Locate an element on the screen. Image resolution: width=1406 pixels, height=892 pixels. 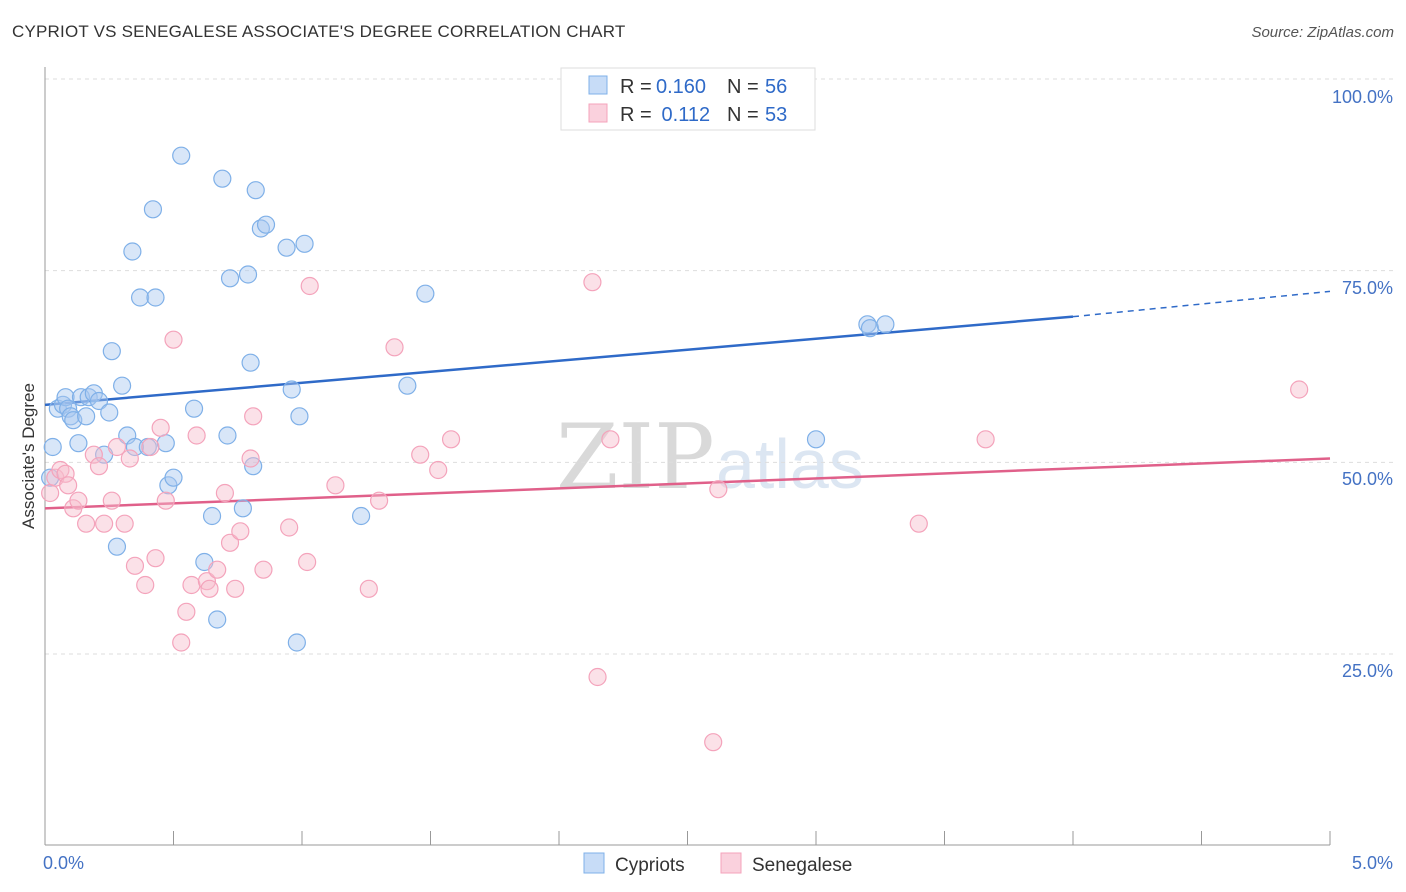
legend-top-n-value-1: 56 is located at coordinates (776, 87).